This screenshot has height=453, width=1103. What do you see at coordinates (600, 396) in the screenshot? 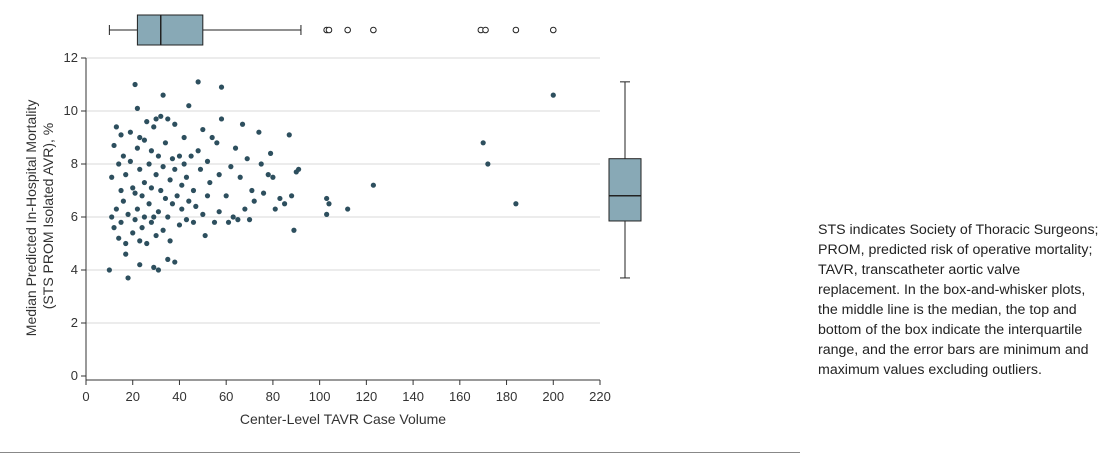
I see `x-tick-label: 220` at bounding box center [600, 396].